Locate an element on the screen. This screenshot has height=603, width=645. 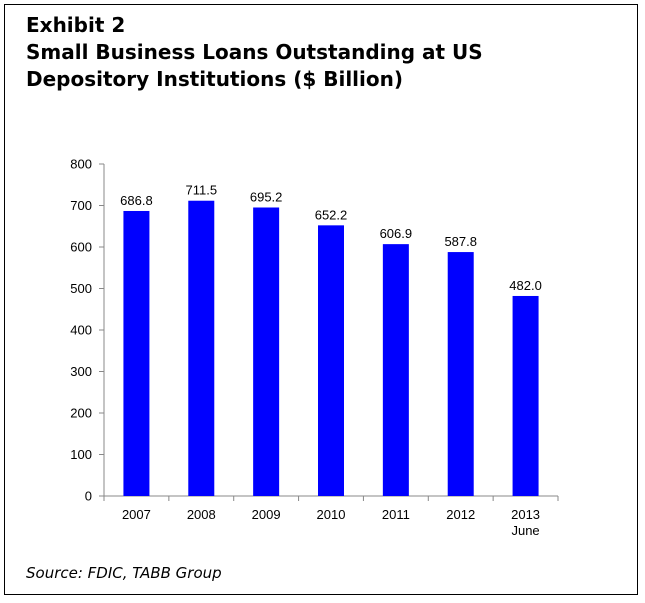
x-category-label: 2008 is located at coordinates (201, 514).